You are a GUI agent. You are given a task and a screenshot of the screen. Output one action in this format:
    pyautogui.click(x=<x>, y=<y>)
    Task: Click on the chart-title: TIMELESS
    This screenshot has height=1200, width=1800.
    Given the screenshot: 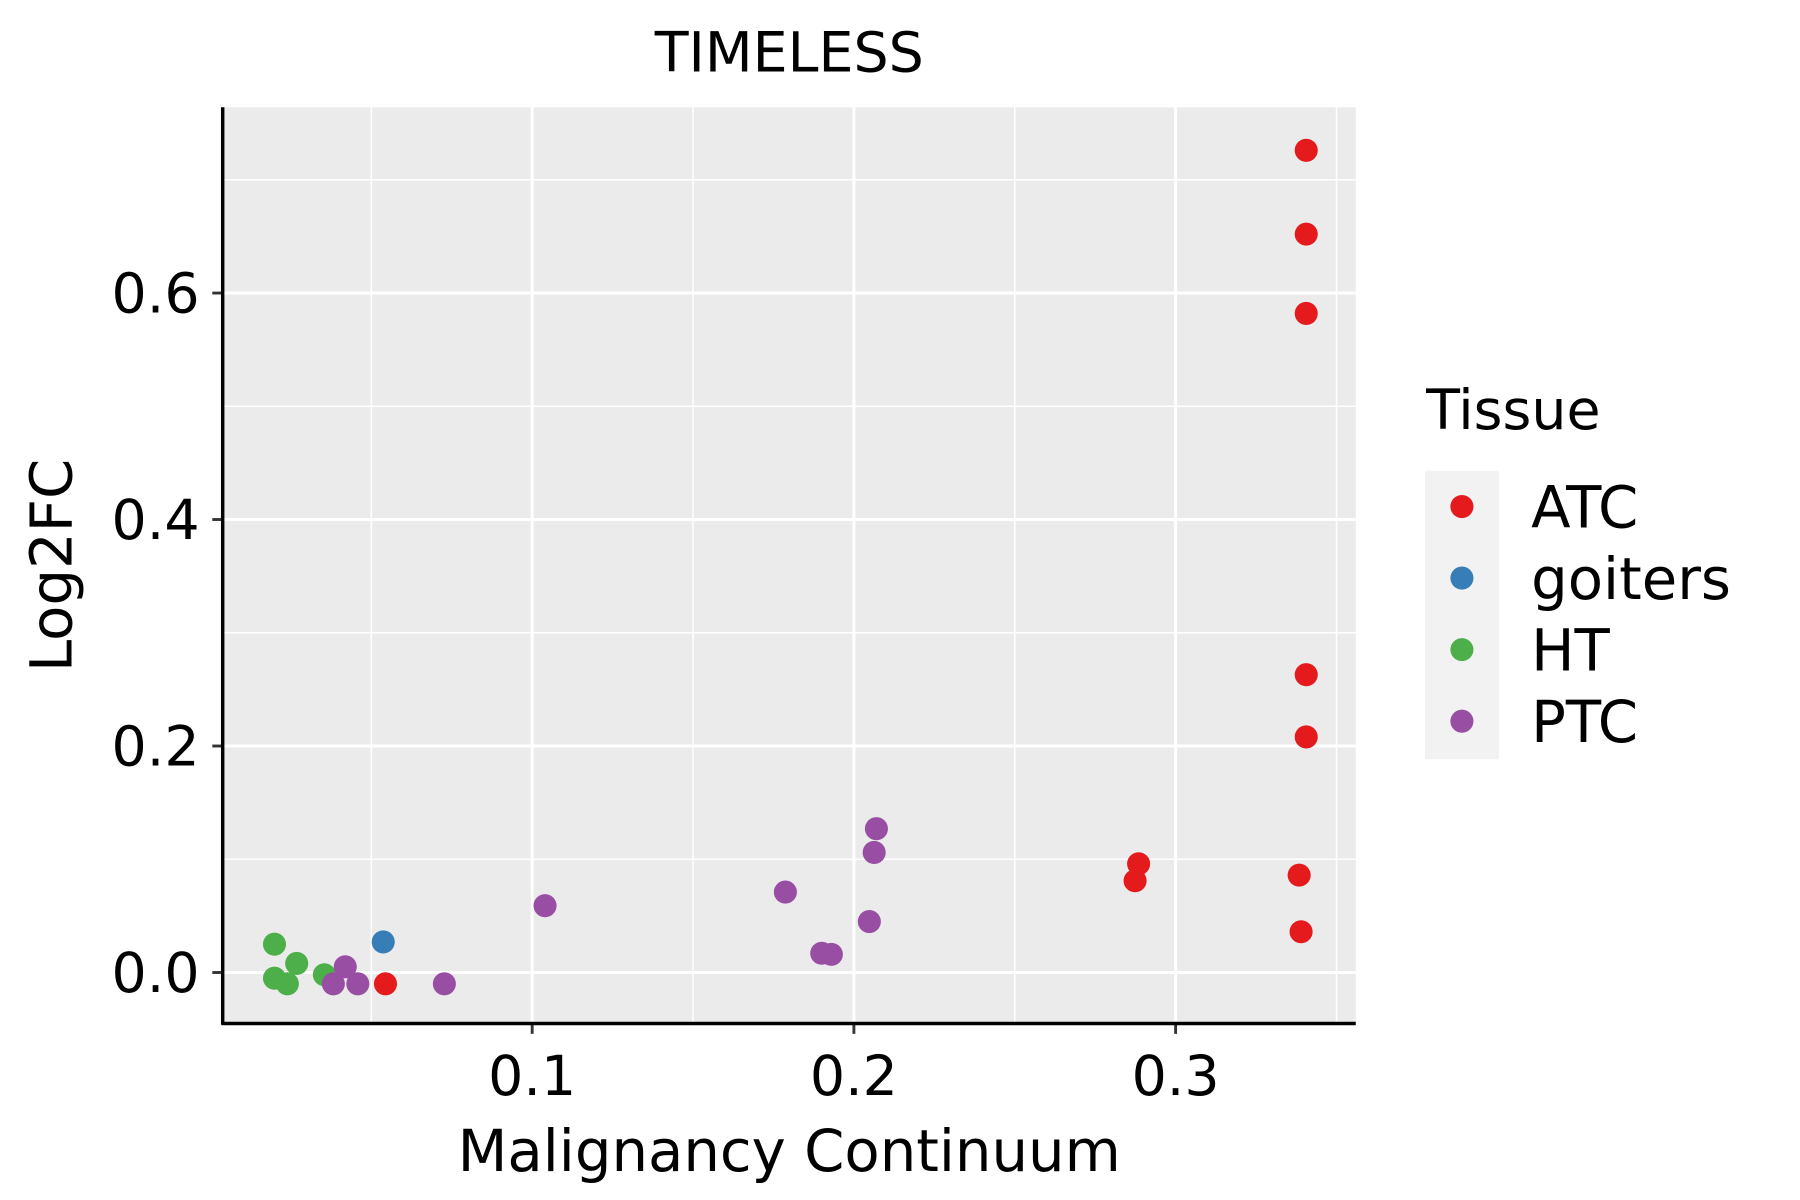 What is the action you would take?
    pyautogui.click(x=789, y=54)
    